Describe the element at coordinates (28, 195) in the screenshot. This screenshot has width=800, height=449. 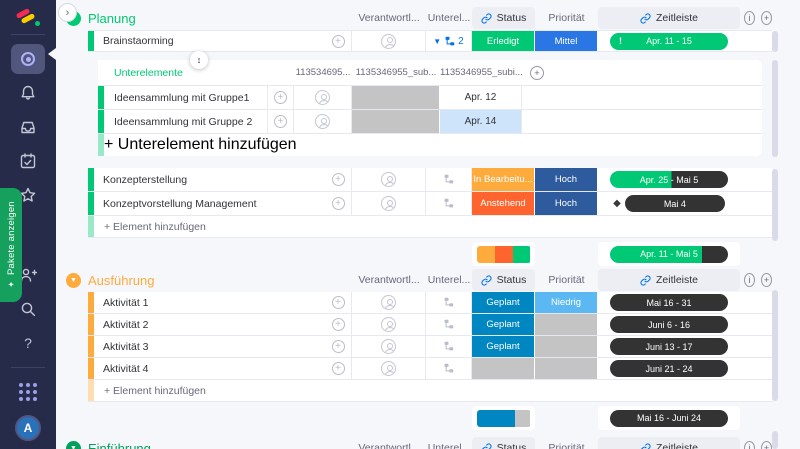
I see `sidebar-item-favorites` at that location.